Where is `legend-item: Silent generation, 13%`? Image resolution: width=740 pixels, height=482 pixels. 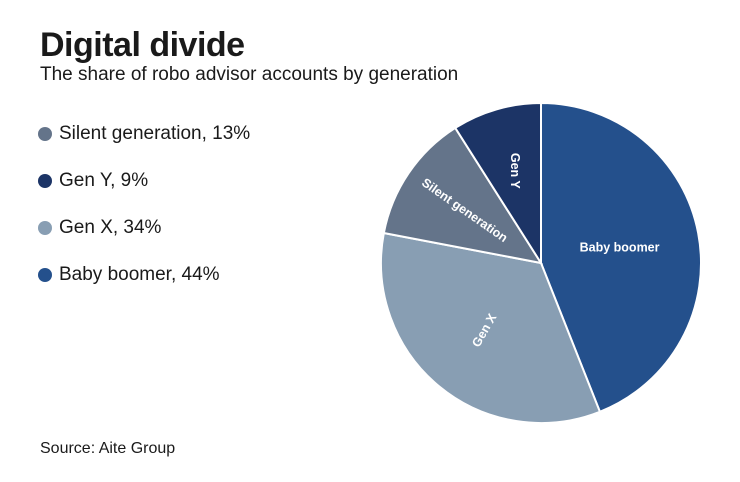 legend-item: Silent generation, 13% is located at coordinates (144, 134).